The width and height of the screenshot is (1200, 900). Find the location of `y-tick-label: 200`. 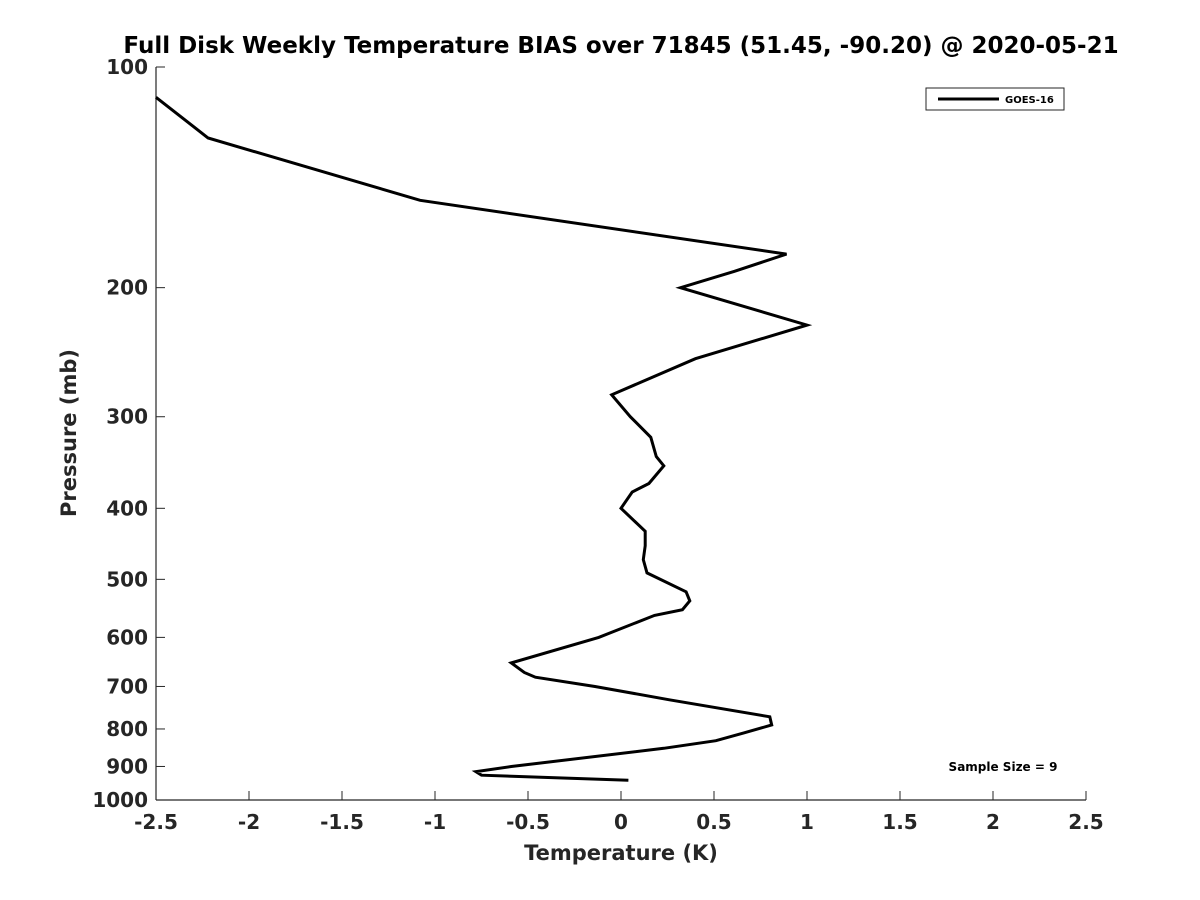

y-tick-label: 200 is located at coordinates (127, 288).